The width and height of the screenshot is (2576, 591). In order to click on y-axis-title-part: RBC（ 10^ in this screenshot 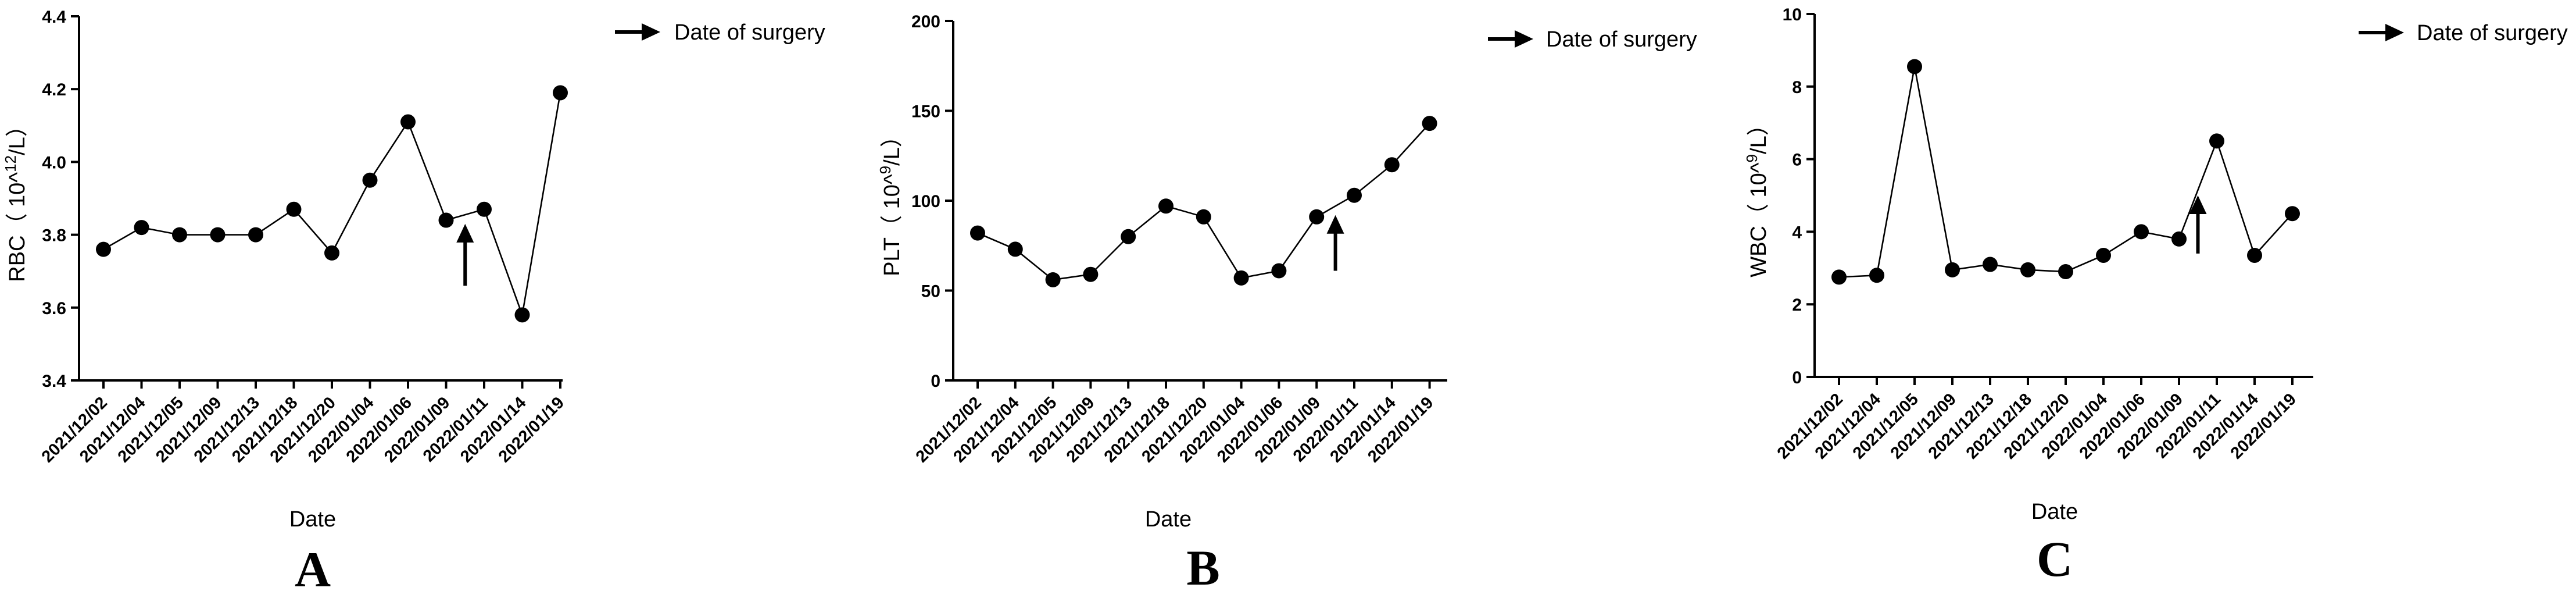, I will do `click(18, 227)`.